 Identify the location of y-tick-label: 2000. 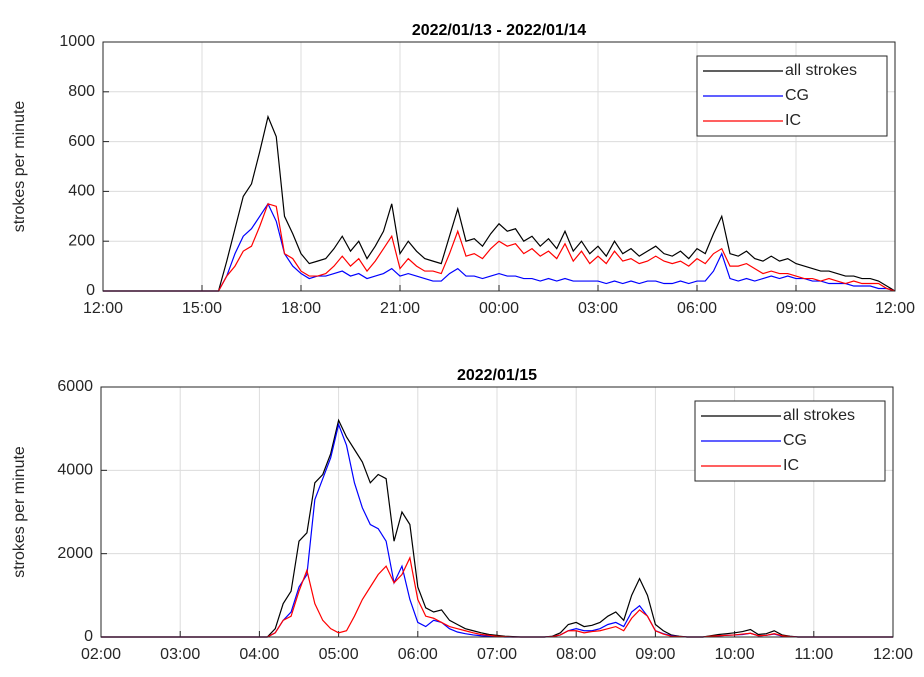
(75, 553).